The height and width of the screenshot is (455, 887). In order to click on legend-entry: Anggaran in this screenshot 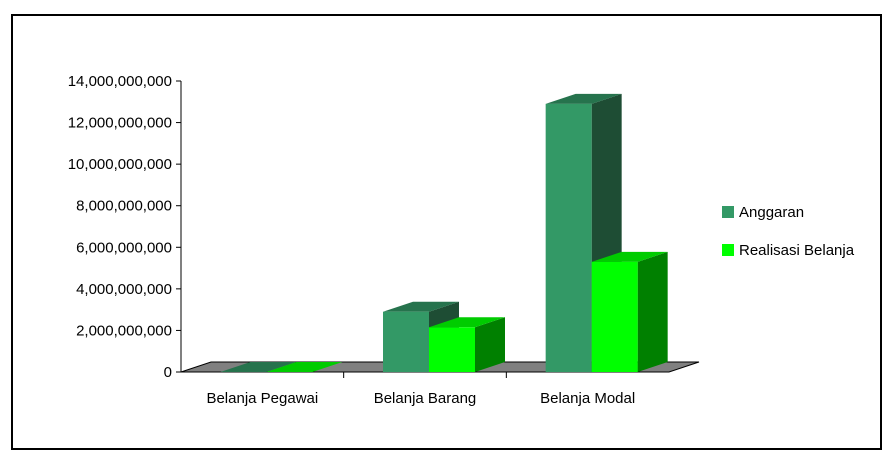, I will do `click(763, 212)`.